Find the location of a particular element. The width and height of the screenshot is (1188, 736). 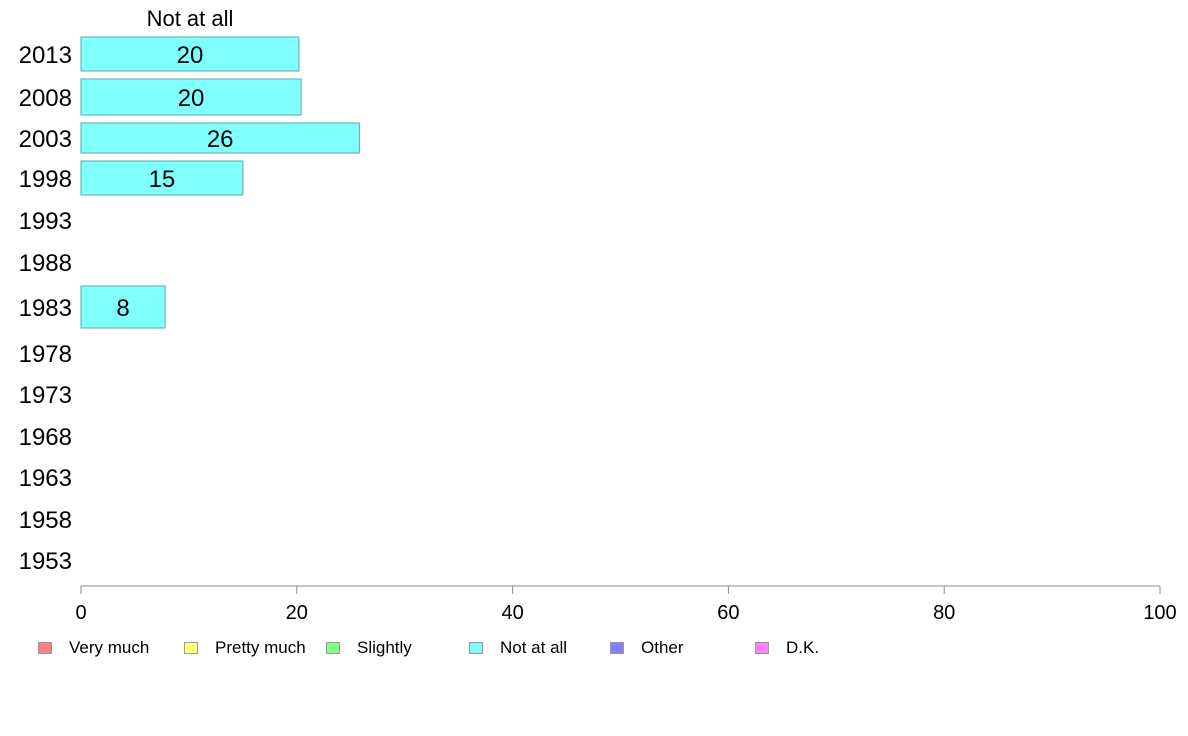

legend-item: Pretty much is located at coordinates (245, 648).